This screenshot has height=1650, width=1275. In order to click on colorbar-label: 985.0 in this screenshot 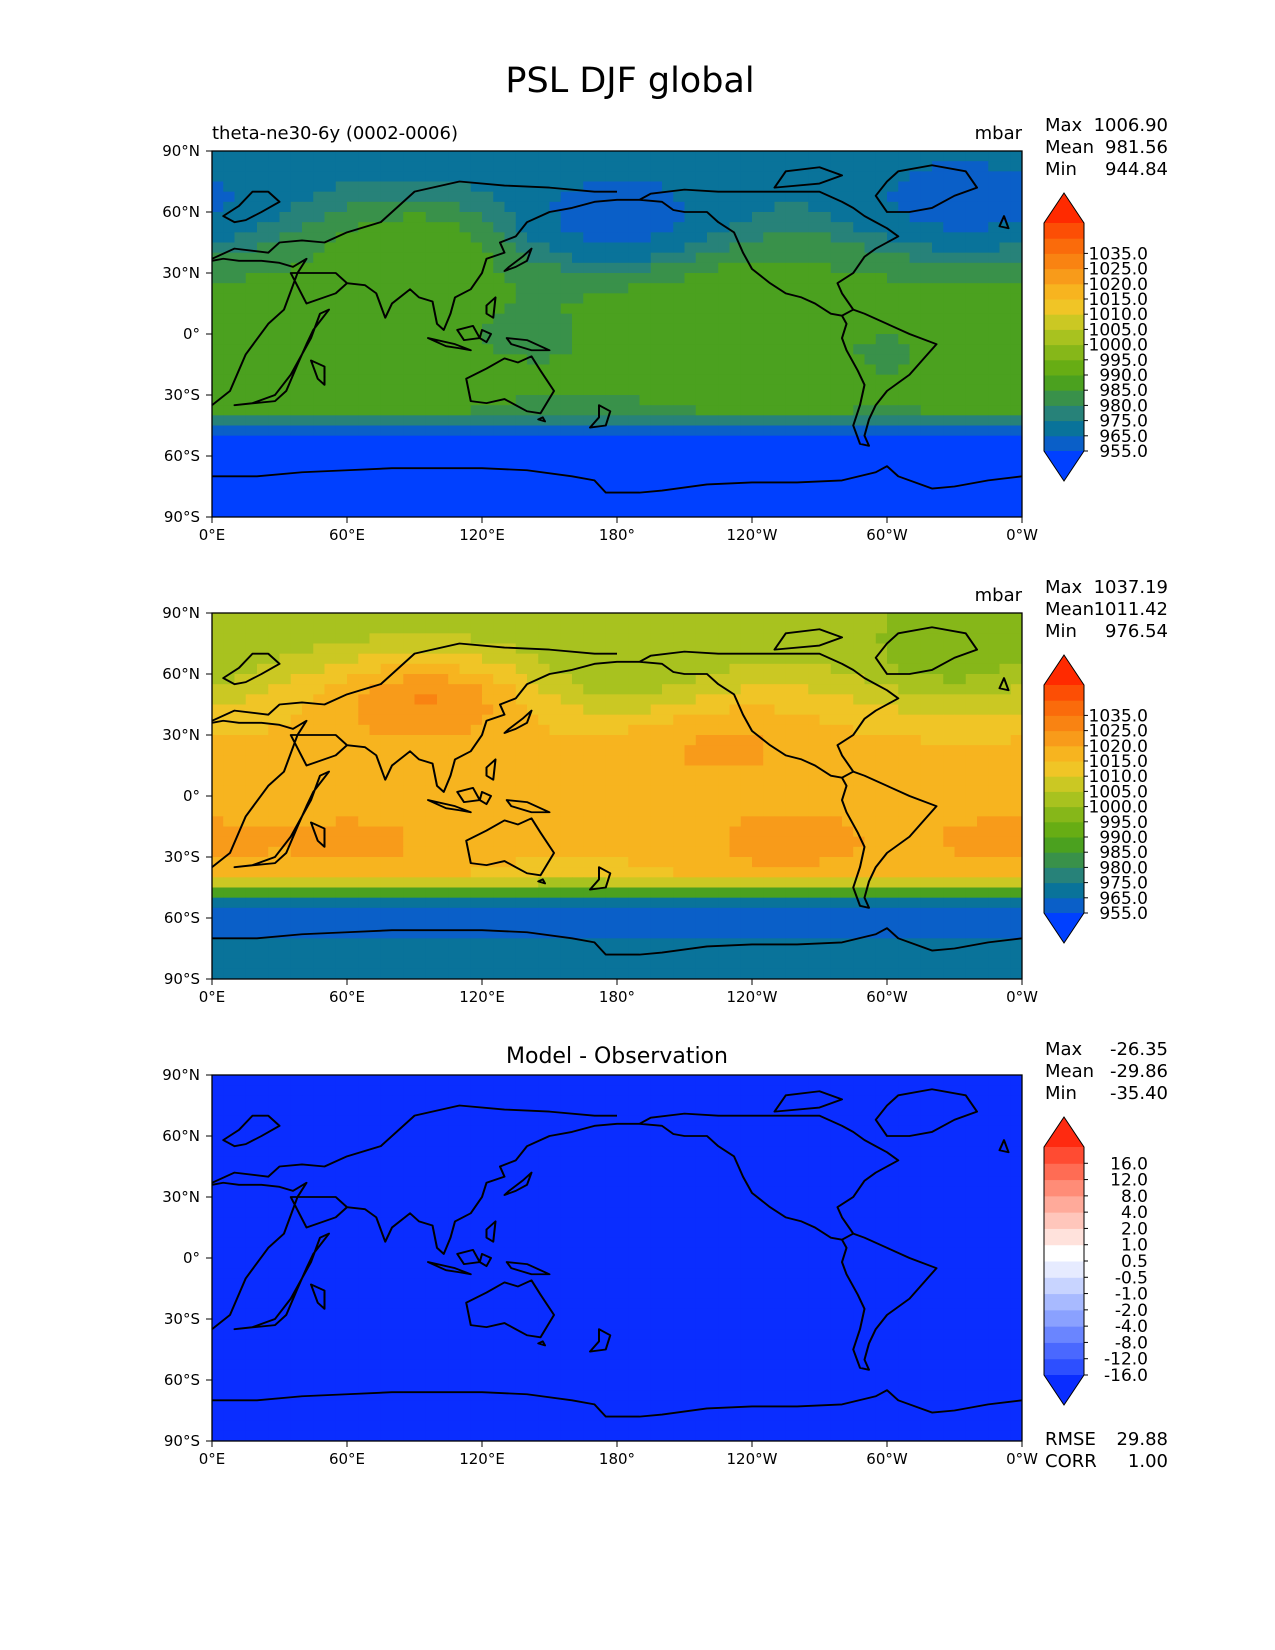, I will do `click(1123, 391)`.